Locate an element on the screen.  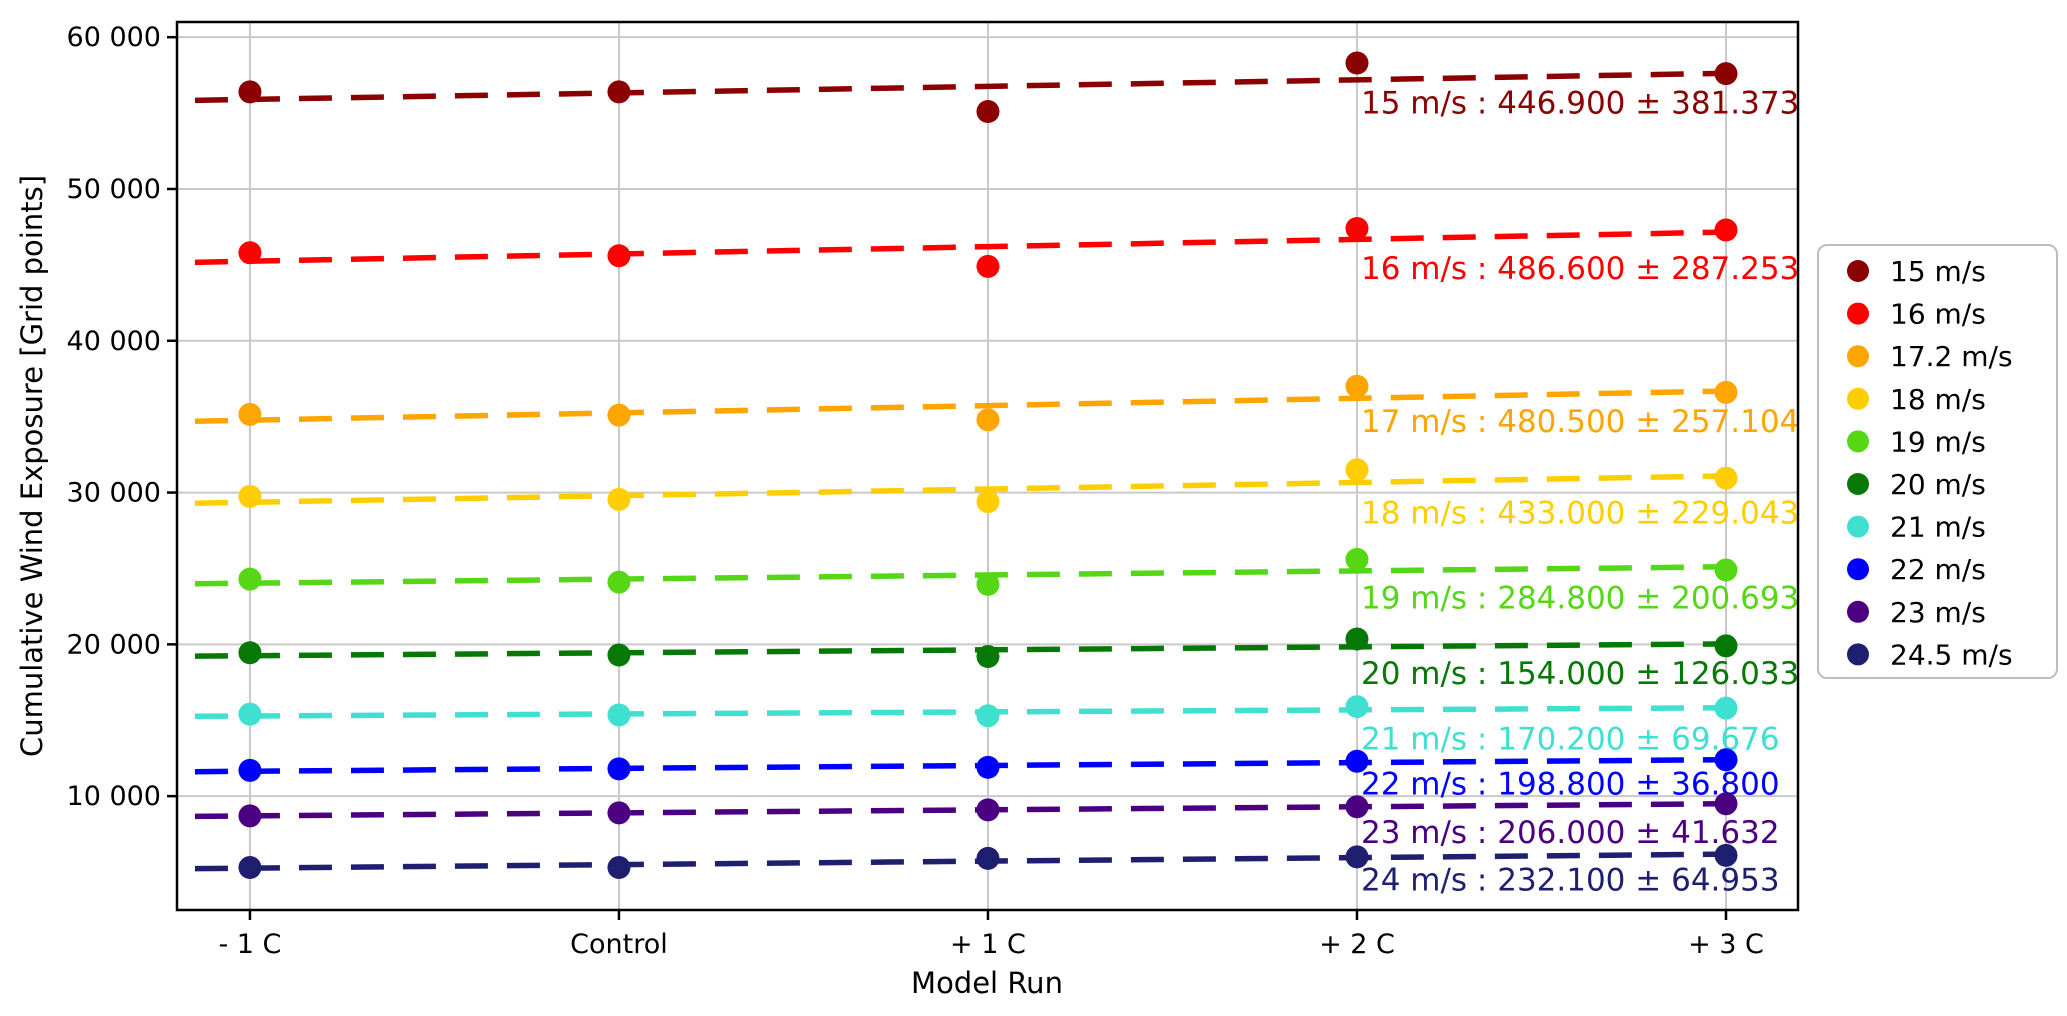
legend-item: 24.5 m/s is located at coordinates (1930, 654).